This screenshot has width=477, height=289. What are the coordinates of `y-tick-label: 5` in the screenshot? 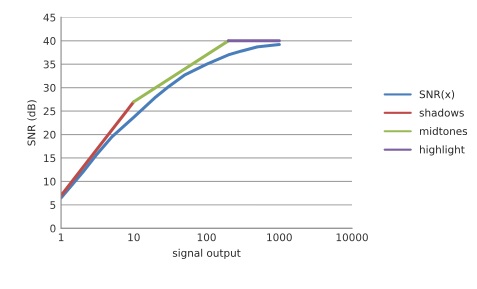 It's located at (53, 205).